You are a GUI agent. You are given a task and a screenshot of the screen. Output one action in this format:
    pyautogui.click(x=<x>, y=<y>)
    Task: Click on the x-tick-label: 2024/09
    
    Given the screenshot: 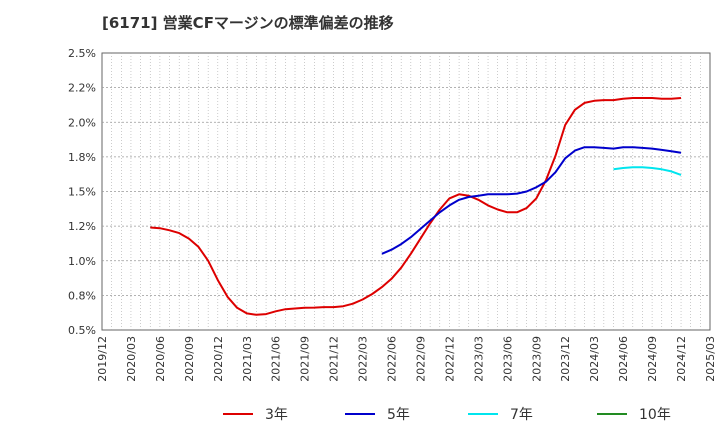 What is the action you would take?
    pyautogui.click(x=652, y=359)
    